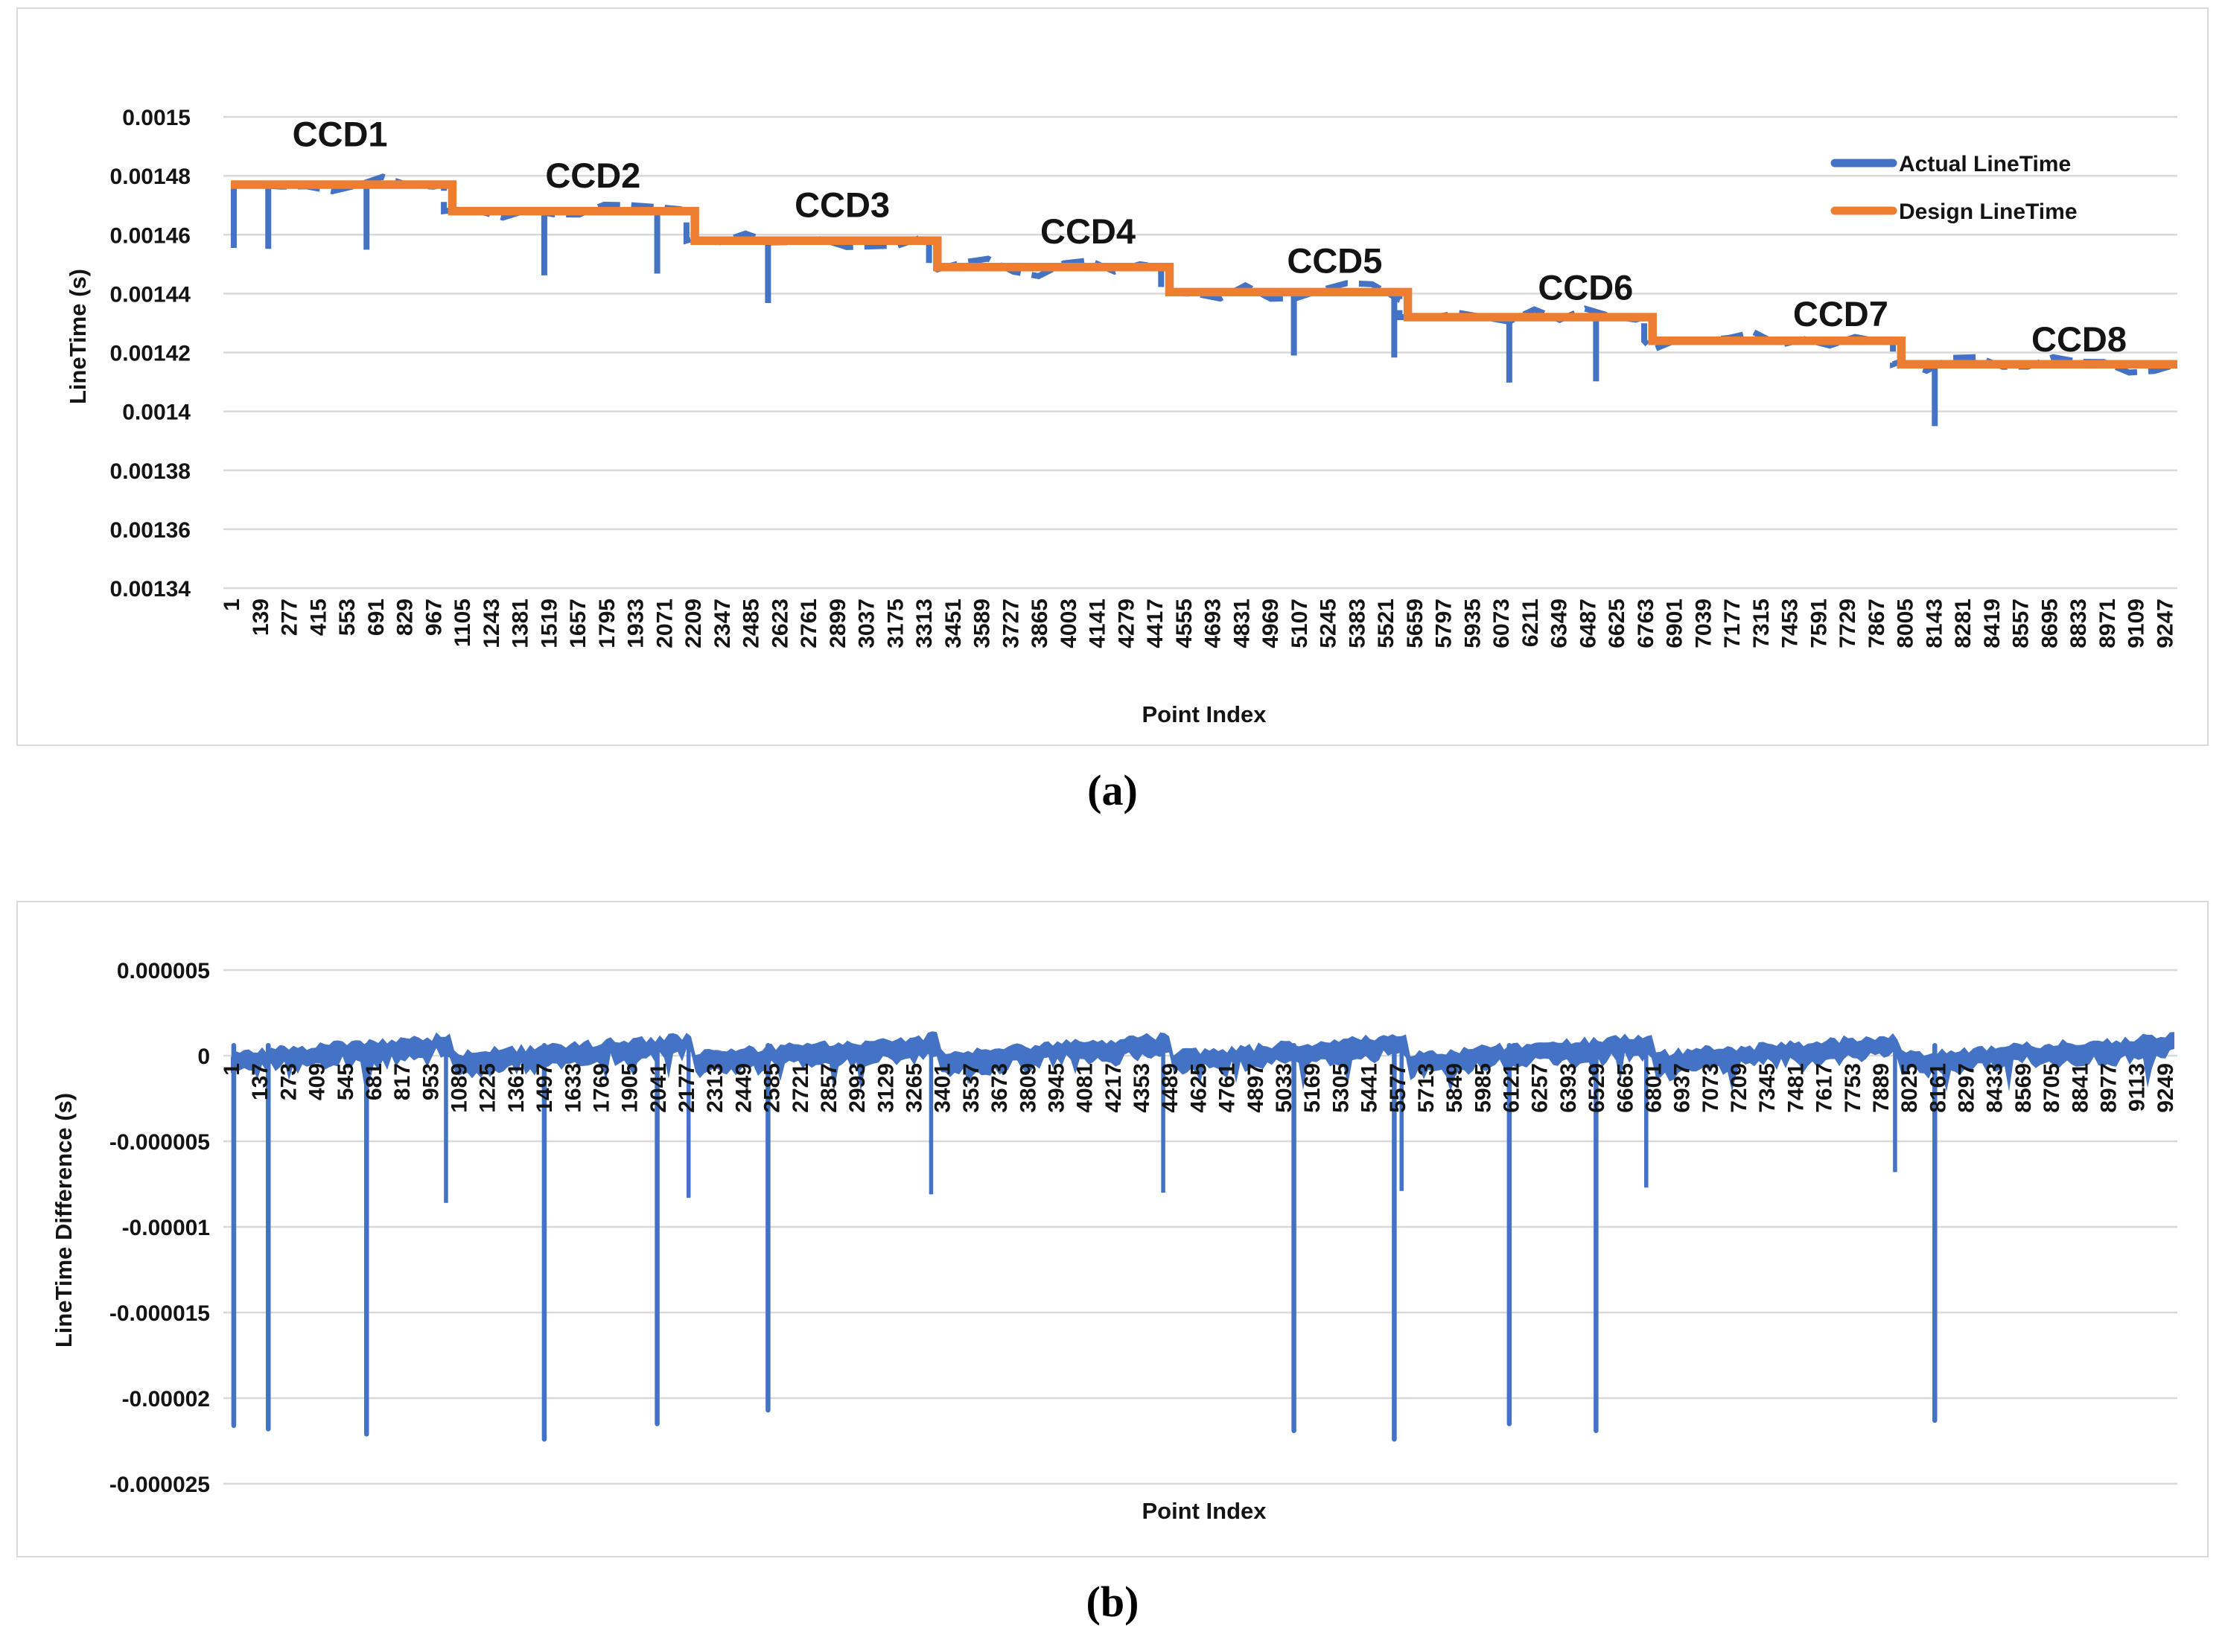  Describe the element at coordinates (1334, 261) in the screenshot. I see `ccd-label: CCD5` at that location.